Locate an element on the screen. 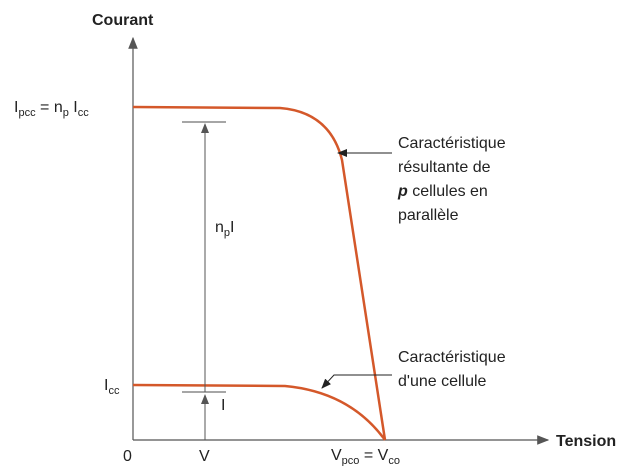  text-part: pco is located at coordinates (351, 460).